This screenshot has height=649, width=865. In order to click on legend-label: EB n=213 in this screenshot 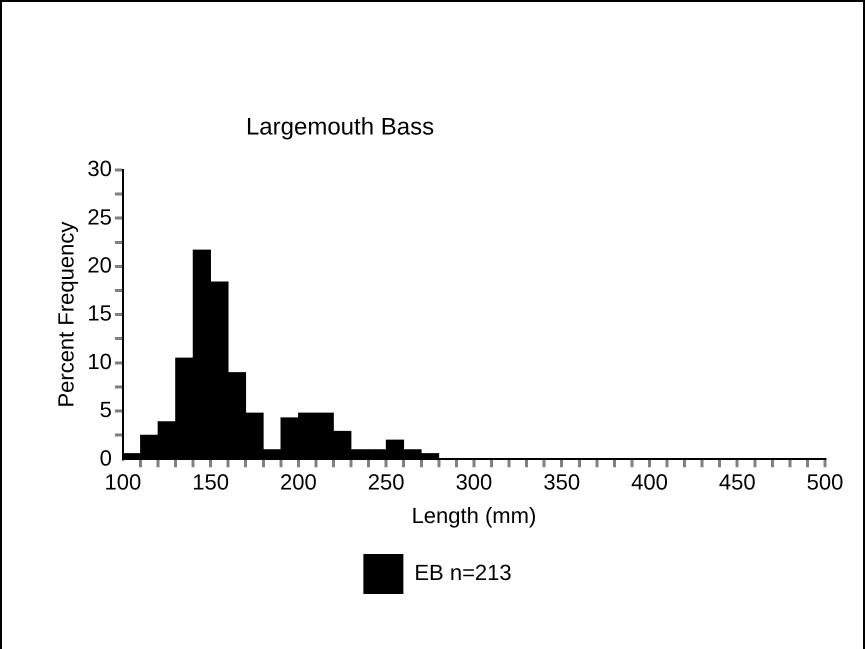, I will do `click(463, 573)`.